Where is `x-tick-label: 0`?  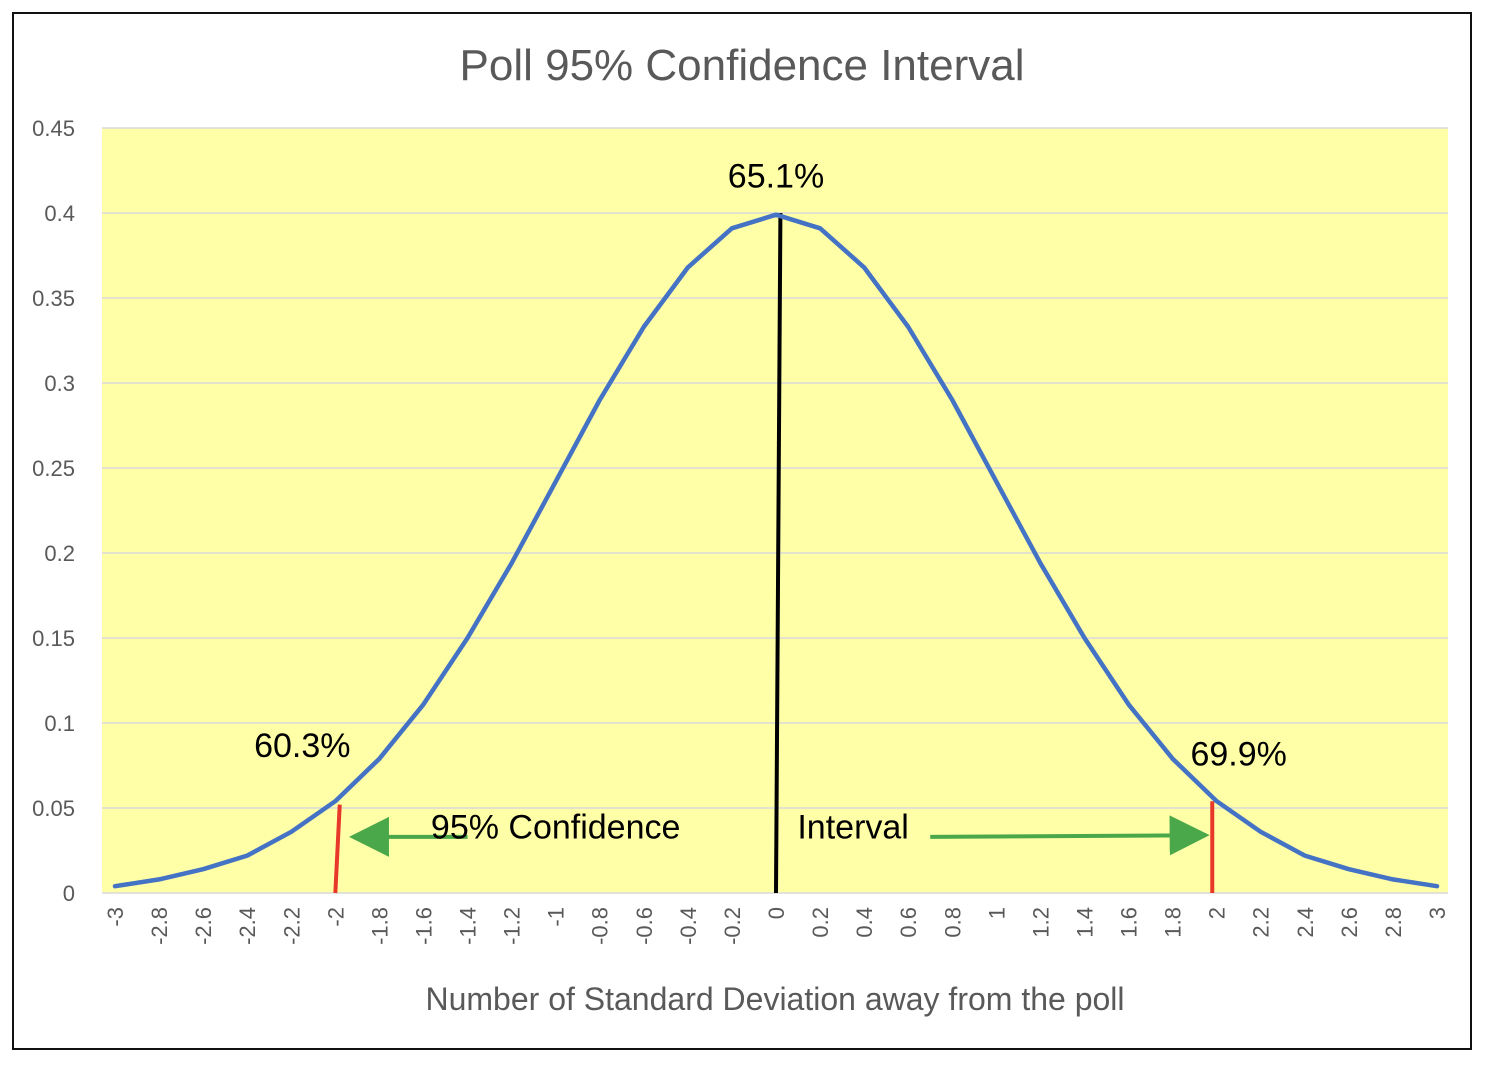 x-tick-label: 0 is located at coordinates (776, 913).